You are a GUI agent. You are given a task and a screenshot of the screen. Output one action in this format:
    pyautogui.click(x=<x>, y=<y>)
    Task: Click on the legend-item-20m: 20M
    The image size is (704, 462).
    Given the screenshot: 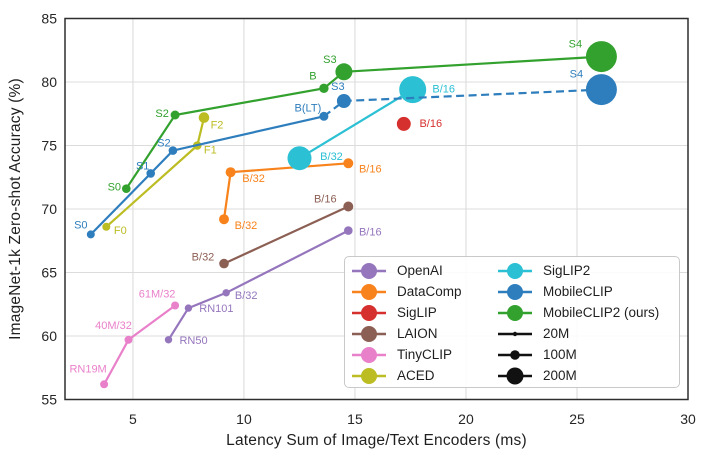 What is the action you would take?
    pyautogui.click(x=578, y=333)
    